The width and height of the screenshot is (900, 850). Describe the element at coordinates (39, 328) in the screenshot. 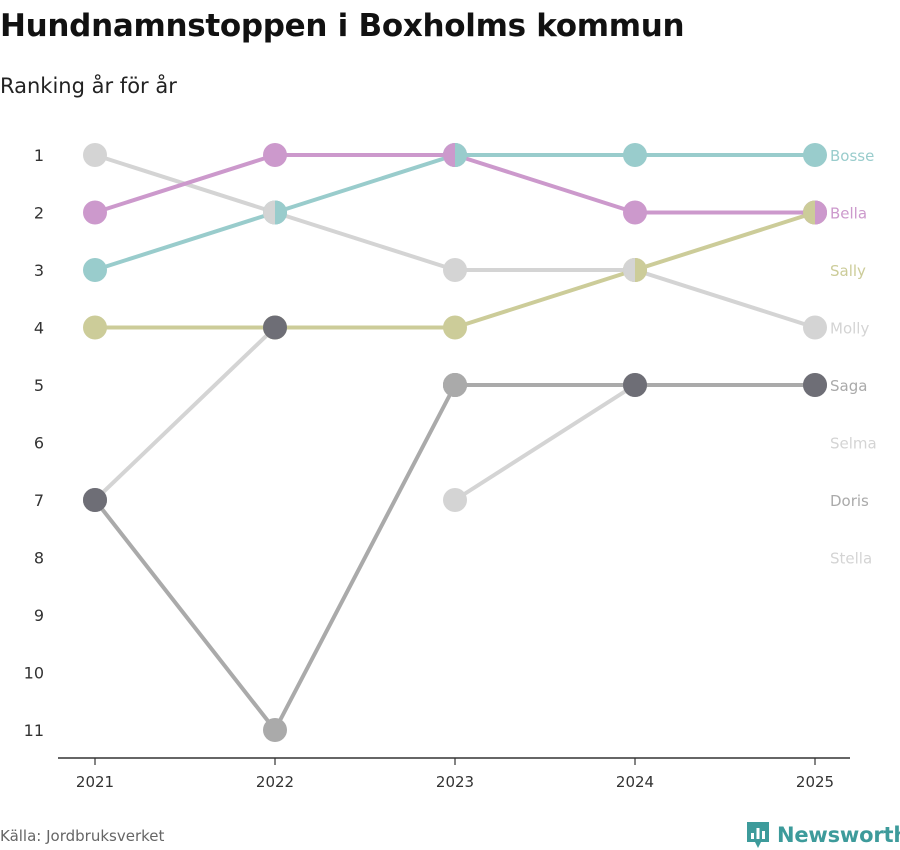

I see `y-tick-label-4: 4` at that location.